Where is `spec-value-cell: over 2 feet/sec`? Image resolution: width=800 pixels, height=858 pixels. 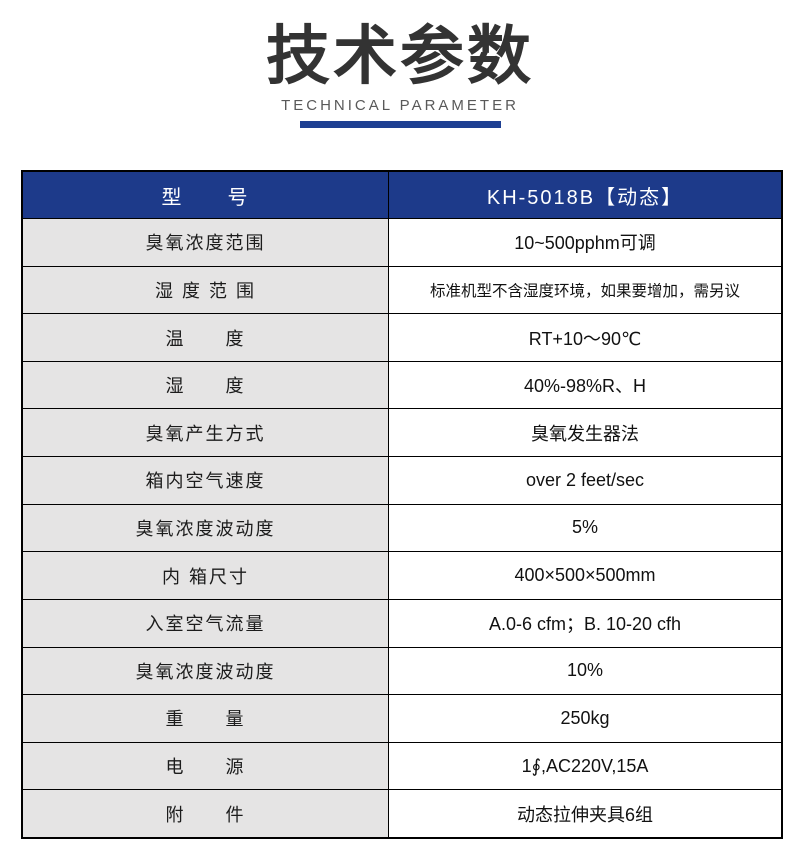 spec-value-cell: over 2 feet/sec is located at coordinates (585, 480).